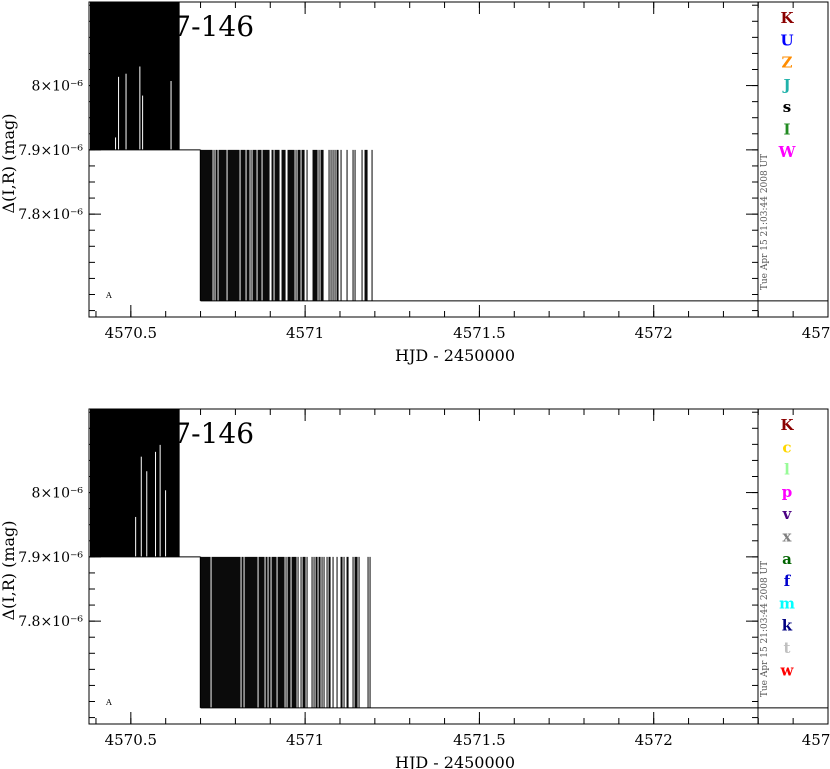 This screenshot has height=769, width=830. What do you see at coordinates (787, 492) in the screenshot?
I see `legend-entry-p: p` at bounding box center [787, 492].